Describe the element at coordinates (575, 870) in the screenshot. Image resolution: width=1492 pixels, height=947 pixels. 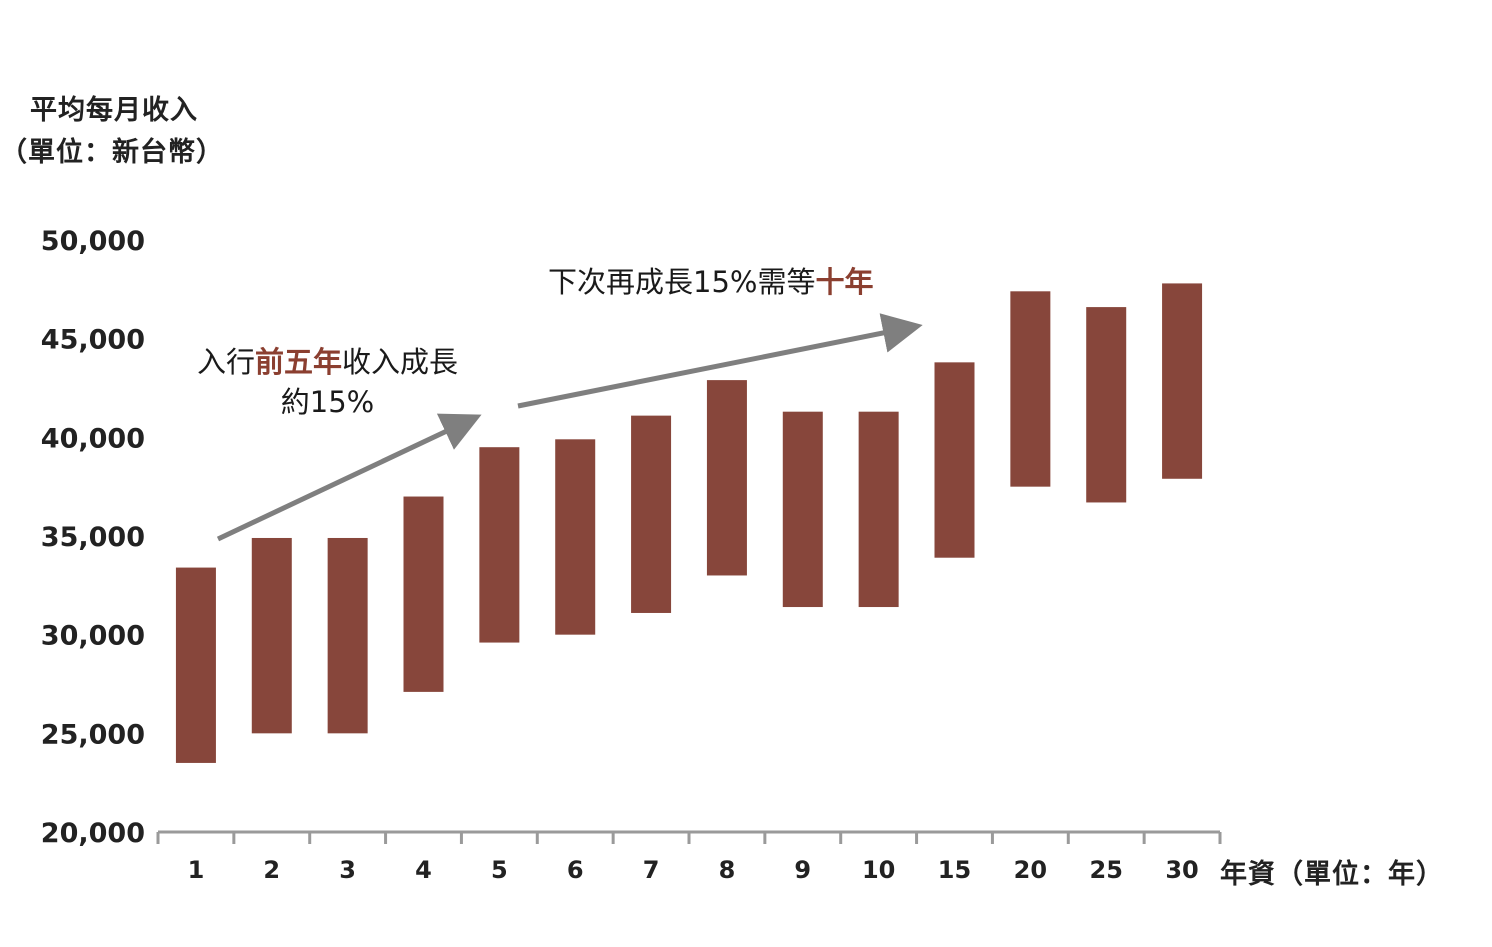
I see `x-tick-label: 6` at that location.